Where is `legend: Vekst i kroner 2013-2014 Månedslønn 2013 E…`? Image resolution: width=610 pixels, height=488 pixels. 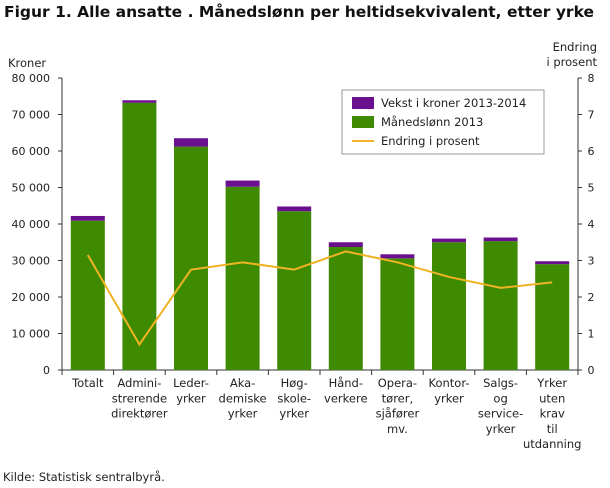
legend: Vekst i kroner 2013-2014 Månedslønn 2013 E… is located at coordinates (443, 122).